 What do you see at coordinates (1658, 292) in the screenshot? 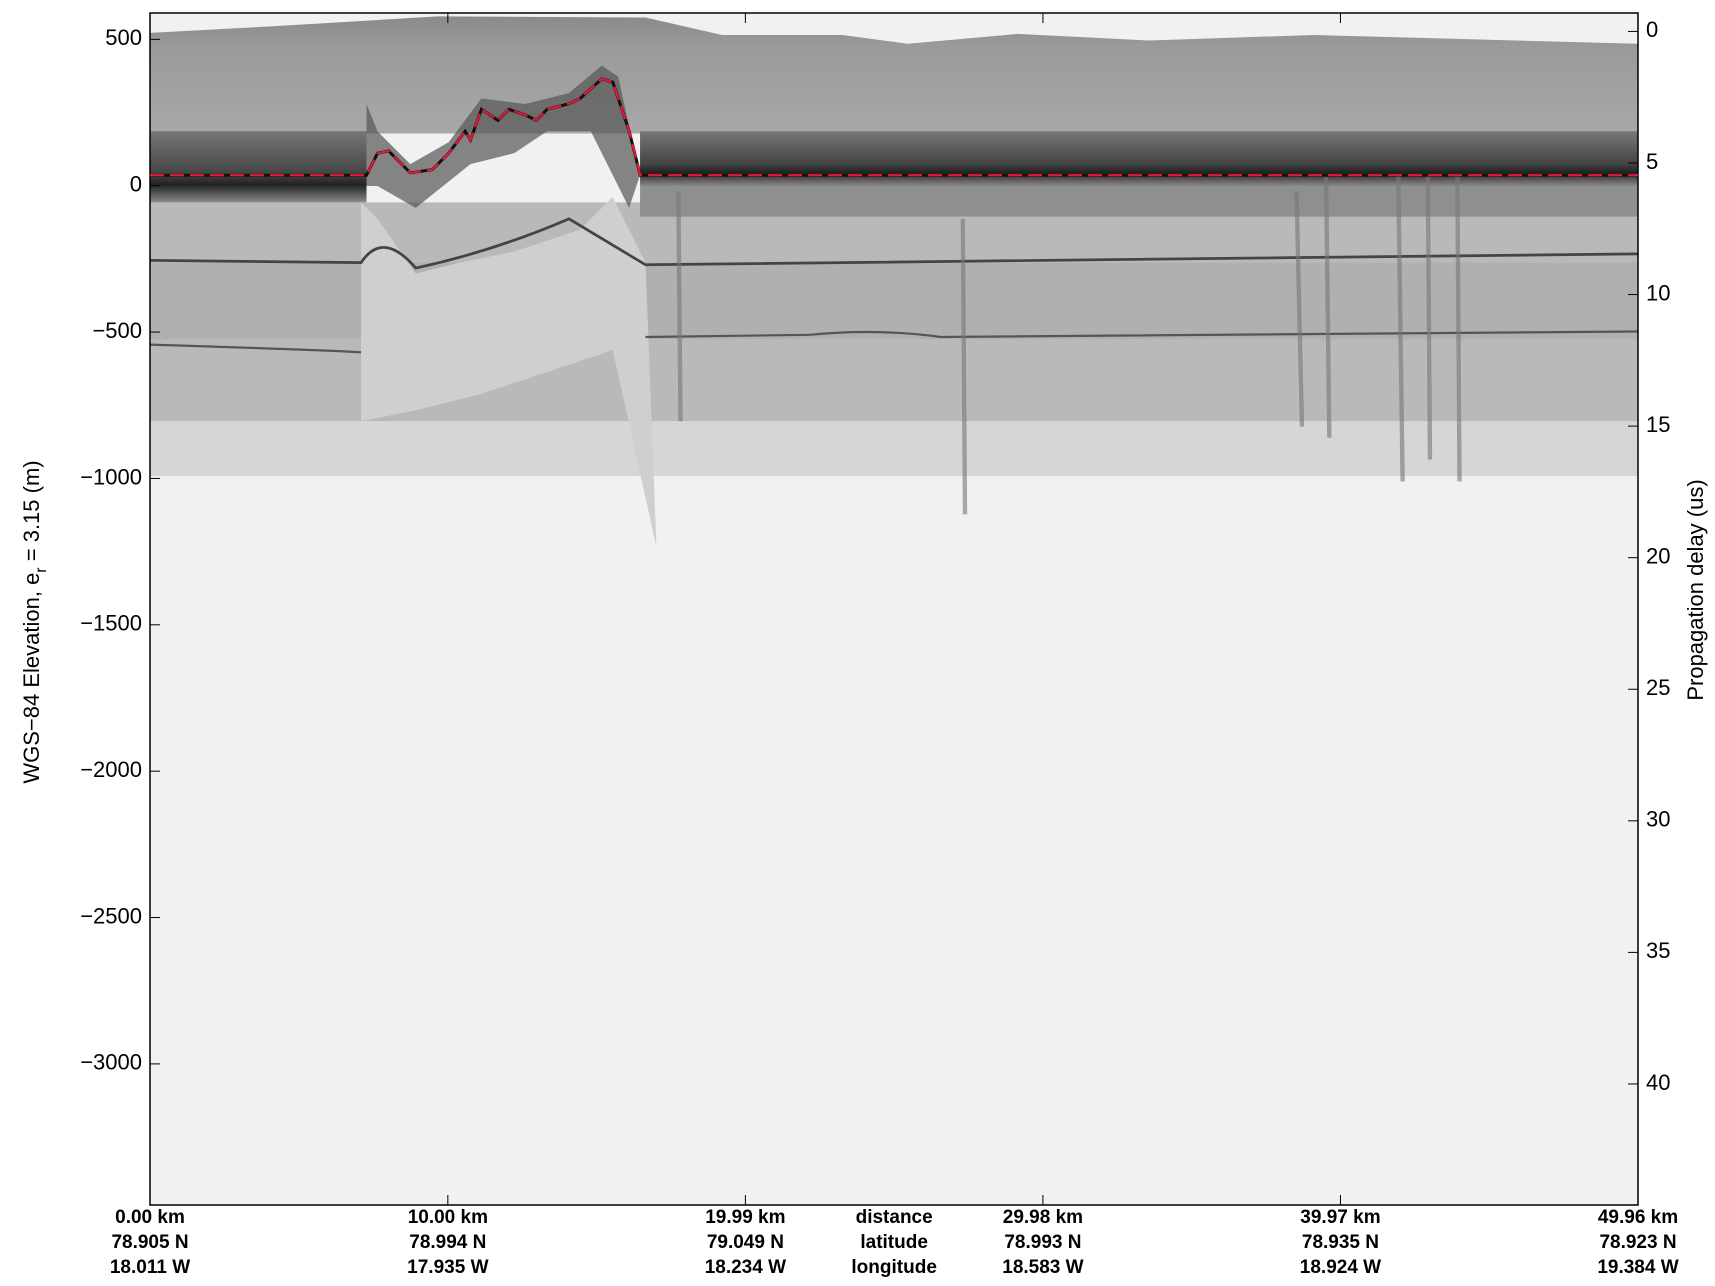
I see `y2-tick-label: 10` at bounding box center [1658, 292].